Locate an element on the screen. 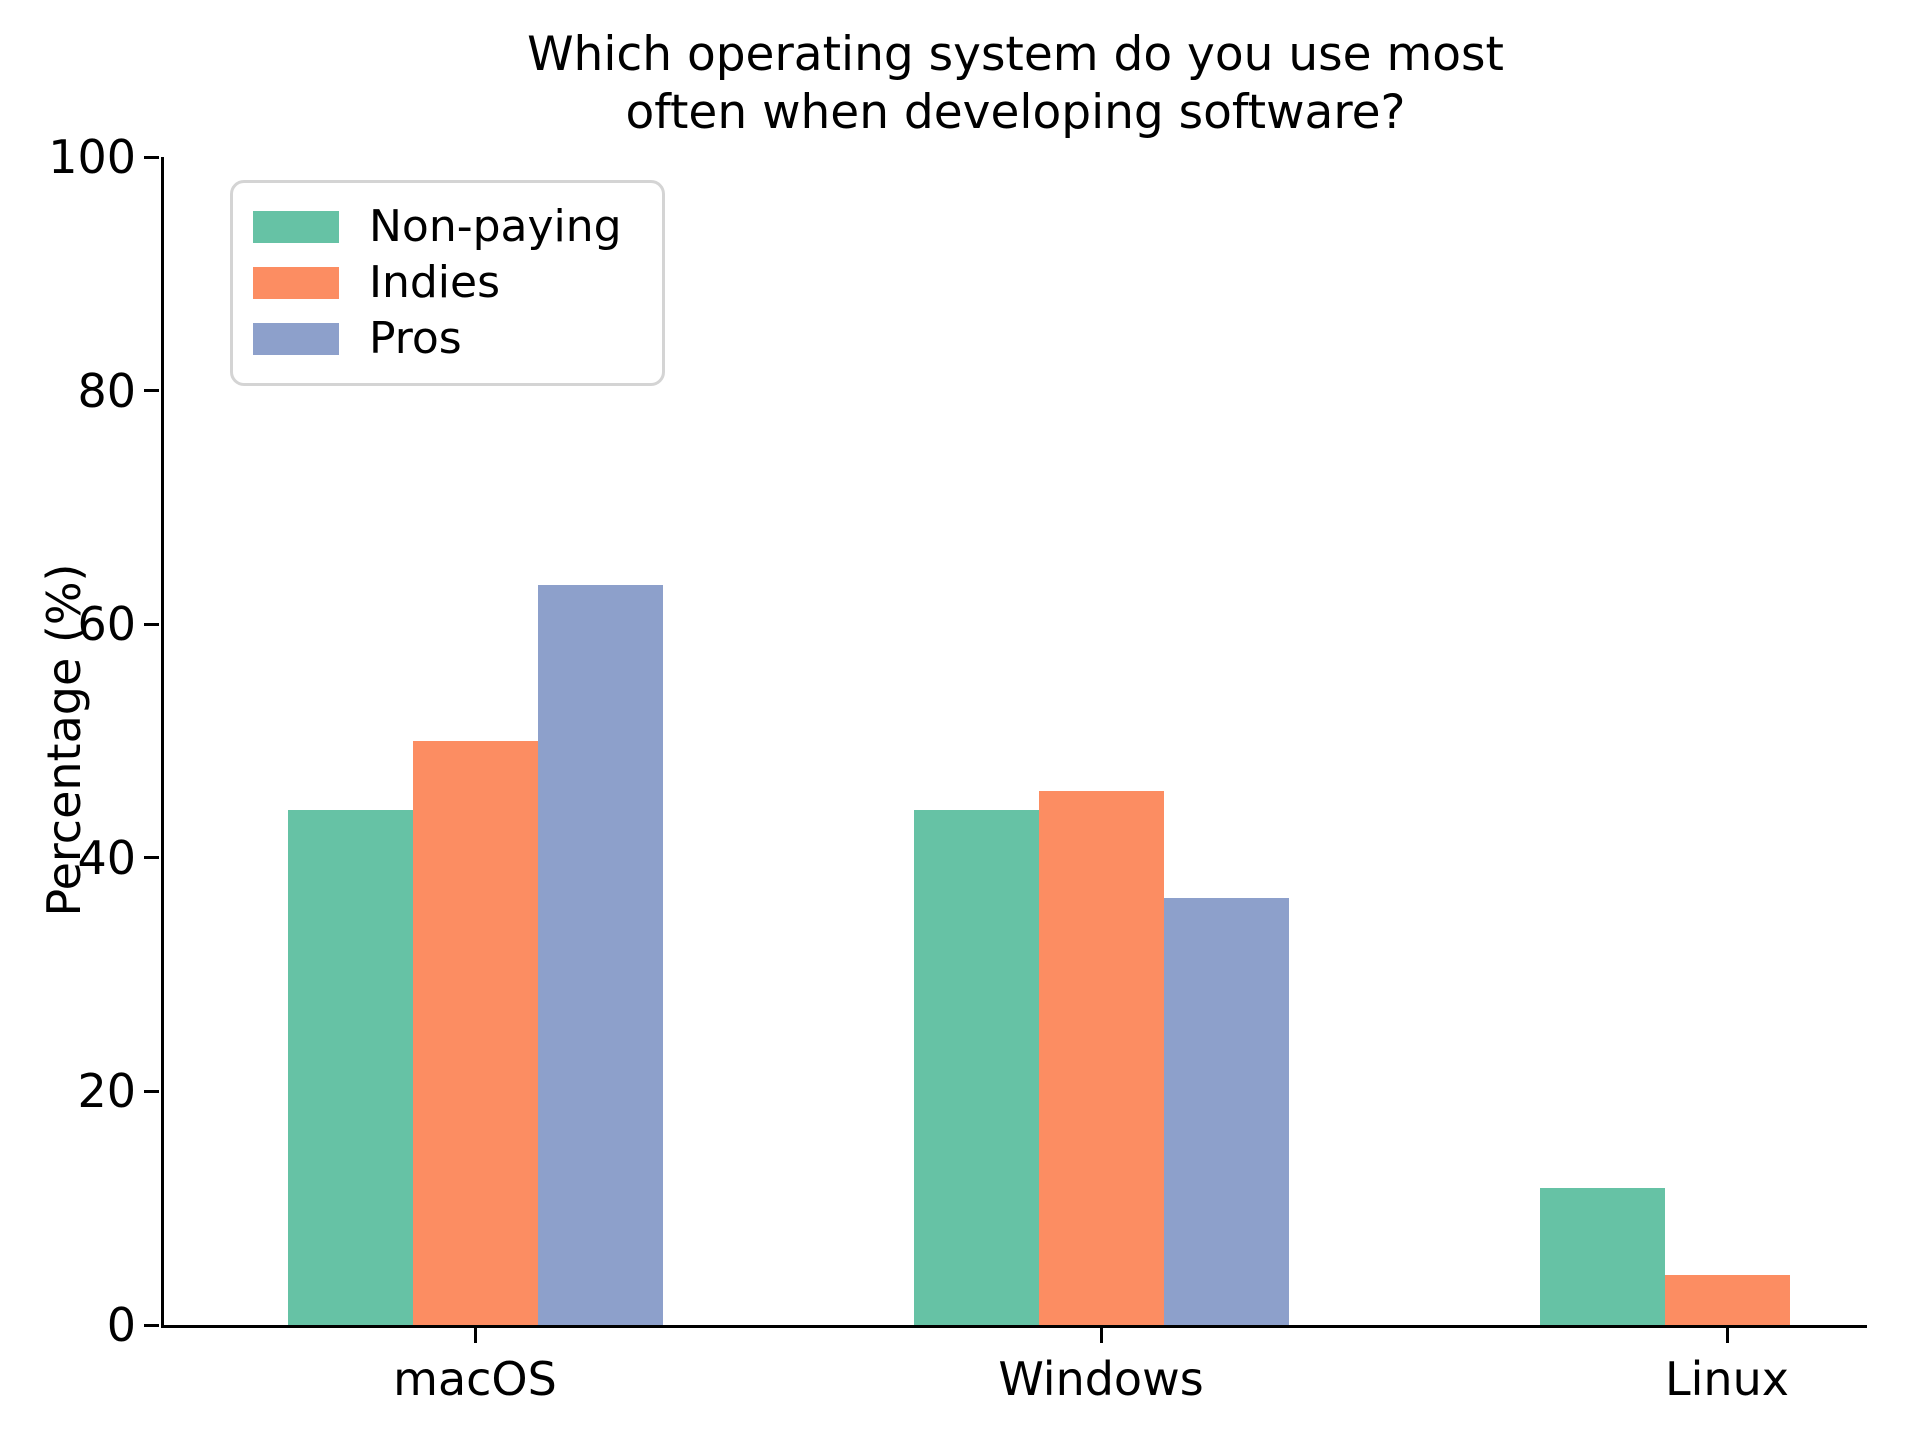  legend-item-non-paying: Non-paying is located at coordinates (437, 227).